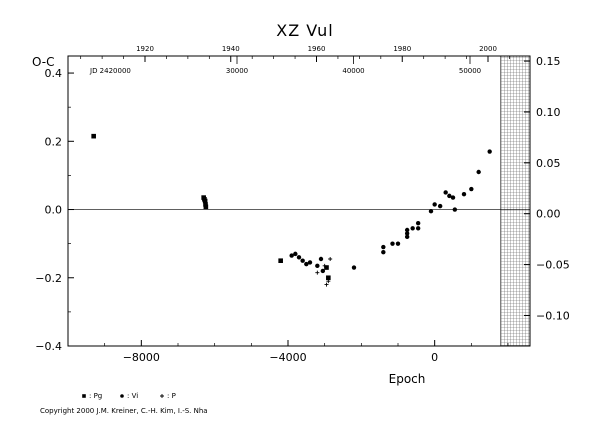 The image size is (590, 425). What do you see at coordinates (95, 396) in the screenshot?
I see `legend-label: : Pg` at bounding box center [95, 396].